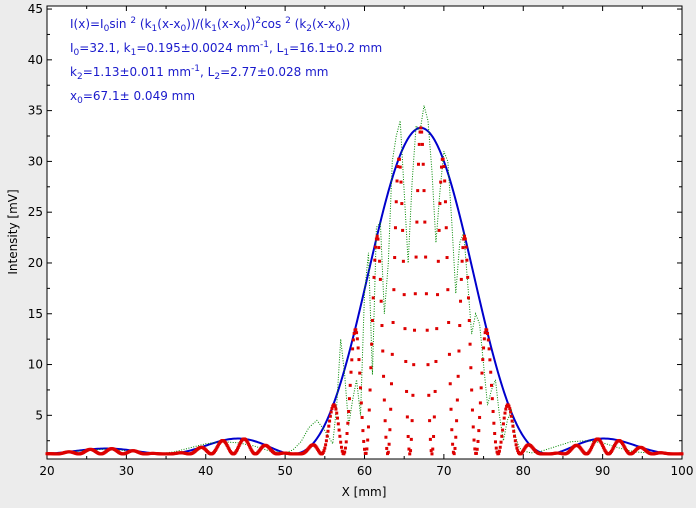 This screenshot has height=508, width=696. I want to click on x-tick-label: 30, so click(126, 471).